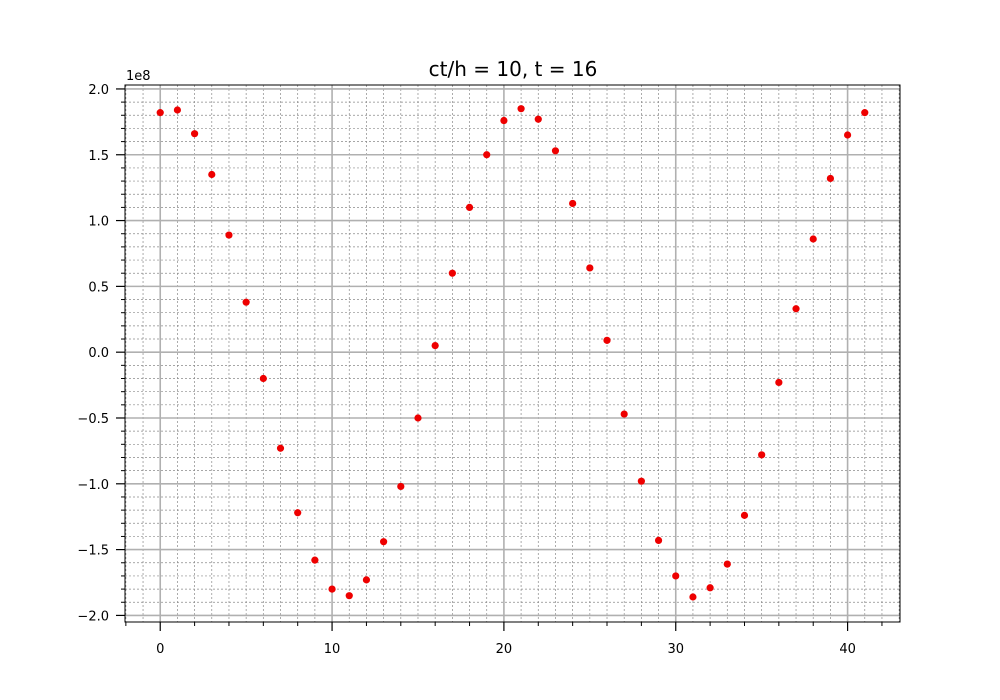 The height and width of the screenshot is (700, 1000). I want to click on y-axis-multiplier: 1e8, so click(138, 76).